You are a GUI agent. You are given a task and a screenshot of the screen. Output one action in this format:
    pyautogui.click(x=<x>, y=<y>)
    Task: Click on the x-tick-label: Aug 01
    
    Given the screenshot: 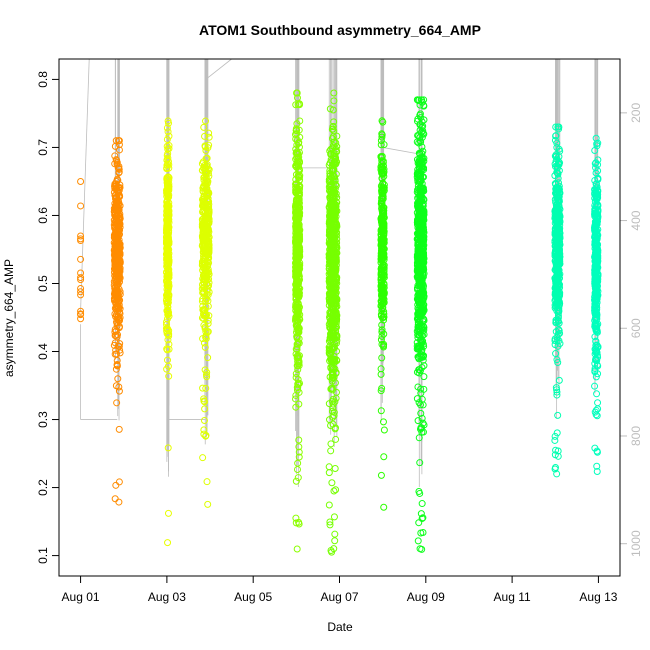 What is the action you would take?
    pyautogui.click(x=81, y=597)
    